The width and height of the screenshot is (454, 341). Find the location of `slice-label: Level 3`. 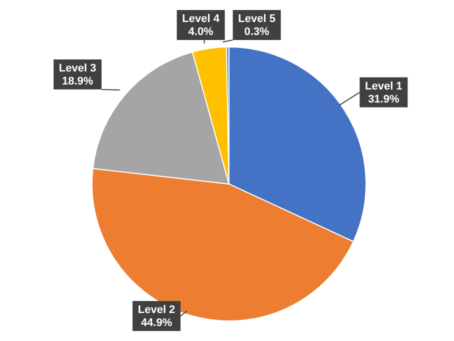

slice-label: Level 3 is located at coordinates (77, 68).